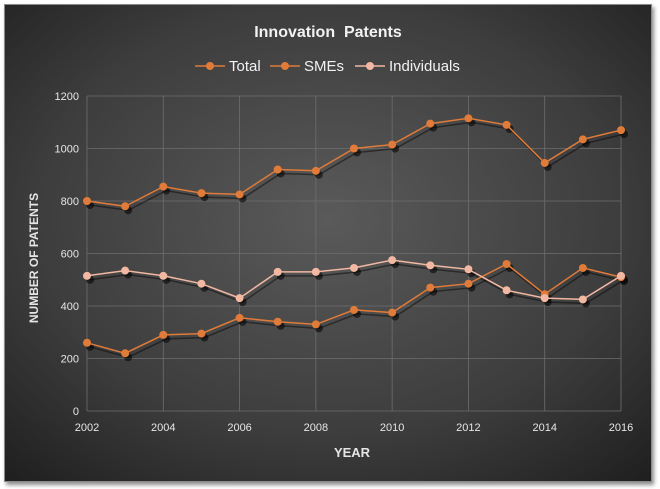  I want to click on x-tick-label: 2016, so click(621, 428).